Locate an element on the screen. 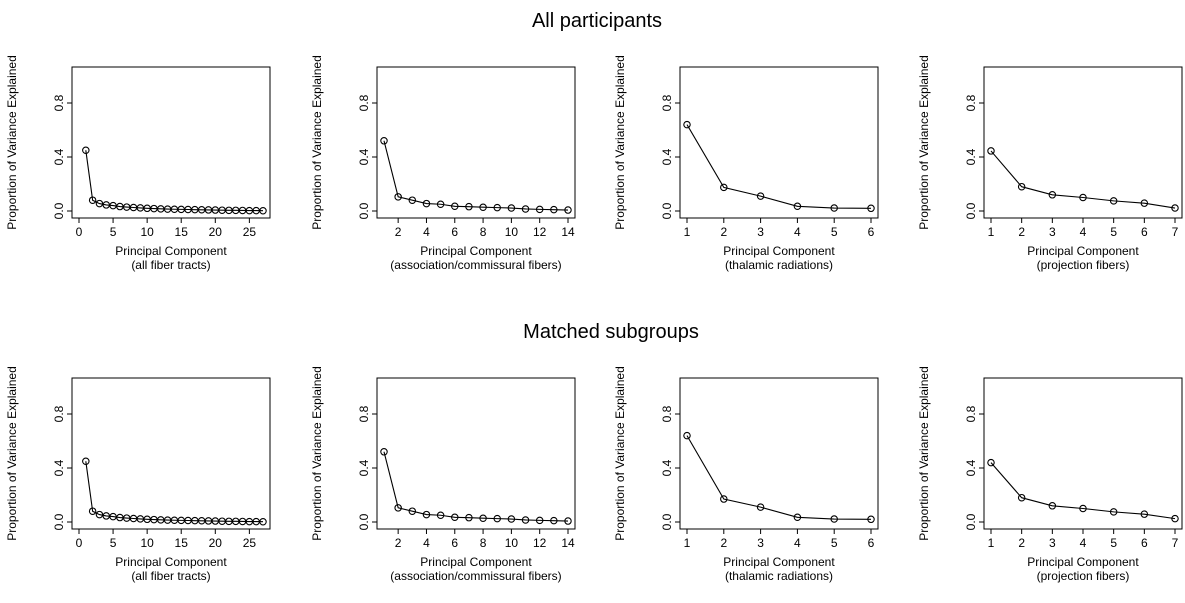 This screenshot has width=1185, height=603. x-tick-label: 12 is located at coordinates (540, 232).